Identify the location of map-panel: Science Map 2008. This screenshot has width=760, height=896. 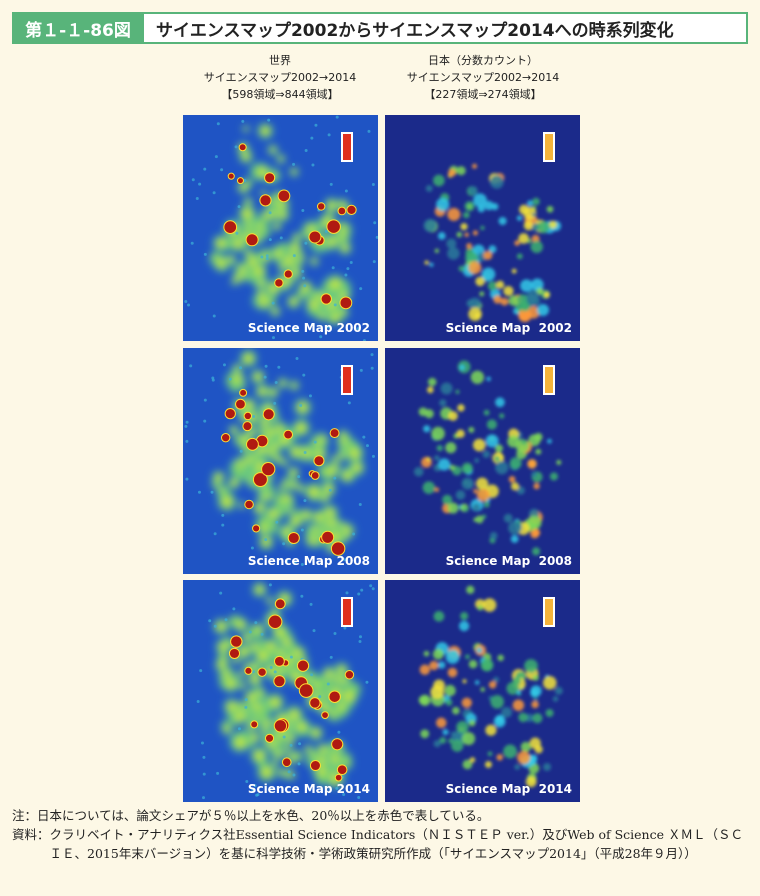
(482, 461).